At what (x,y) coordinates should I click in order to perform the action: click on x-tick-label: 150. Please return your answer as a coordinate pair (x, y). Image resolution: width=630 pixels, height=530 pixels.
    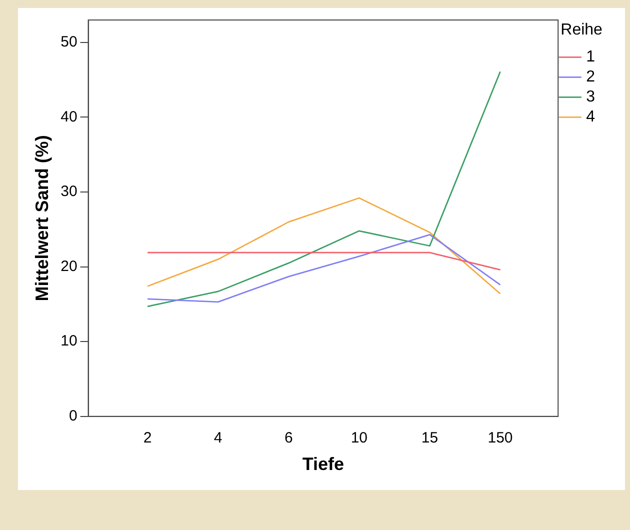
    Looking at the image, I should click on (500, 438).